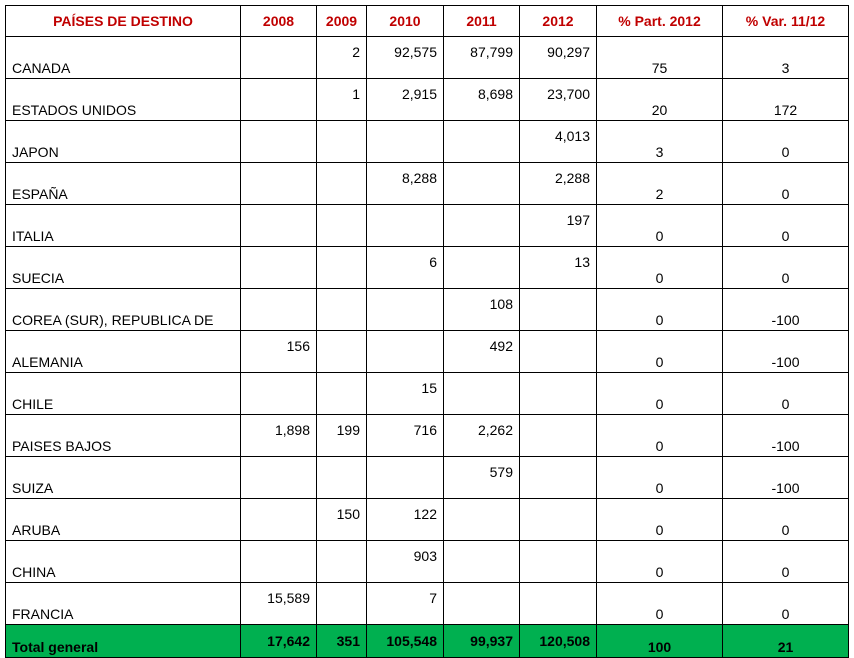  What do you see at coordinates (405, 393) in the screenshot?
I see `value-2010-cell: 15` at bounding box center [405, 393].